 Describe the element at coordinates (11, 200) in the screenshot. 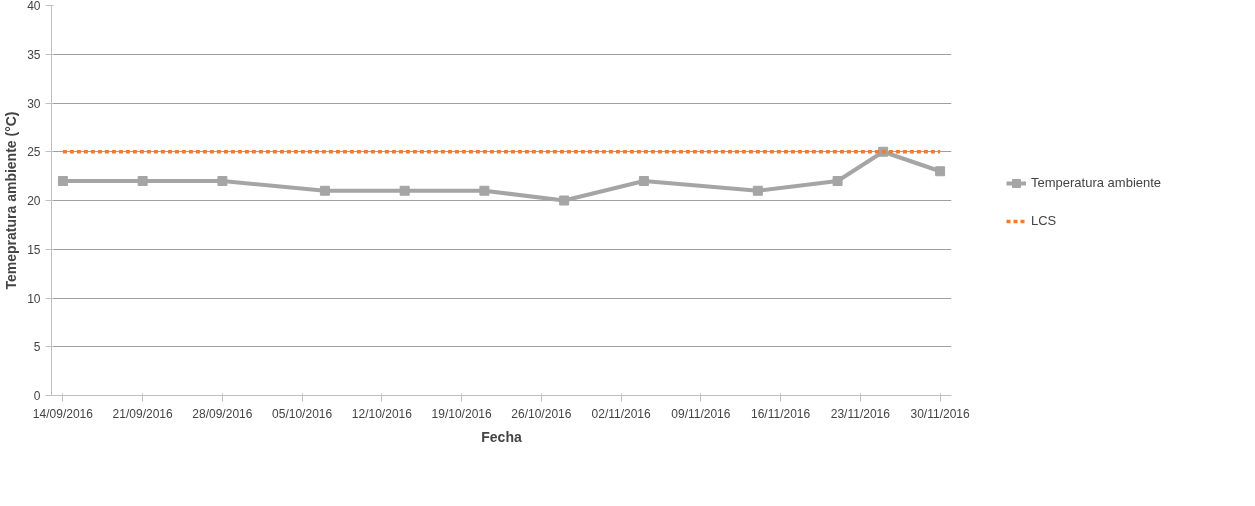

I see `y-axis-title: Temepratura ambiente (°C)` at that location.